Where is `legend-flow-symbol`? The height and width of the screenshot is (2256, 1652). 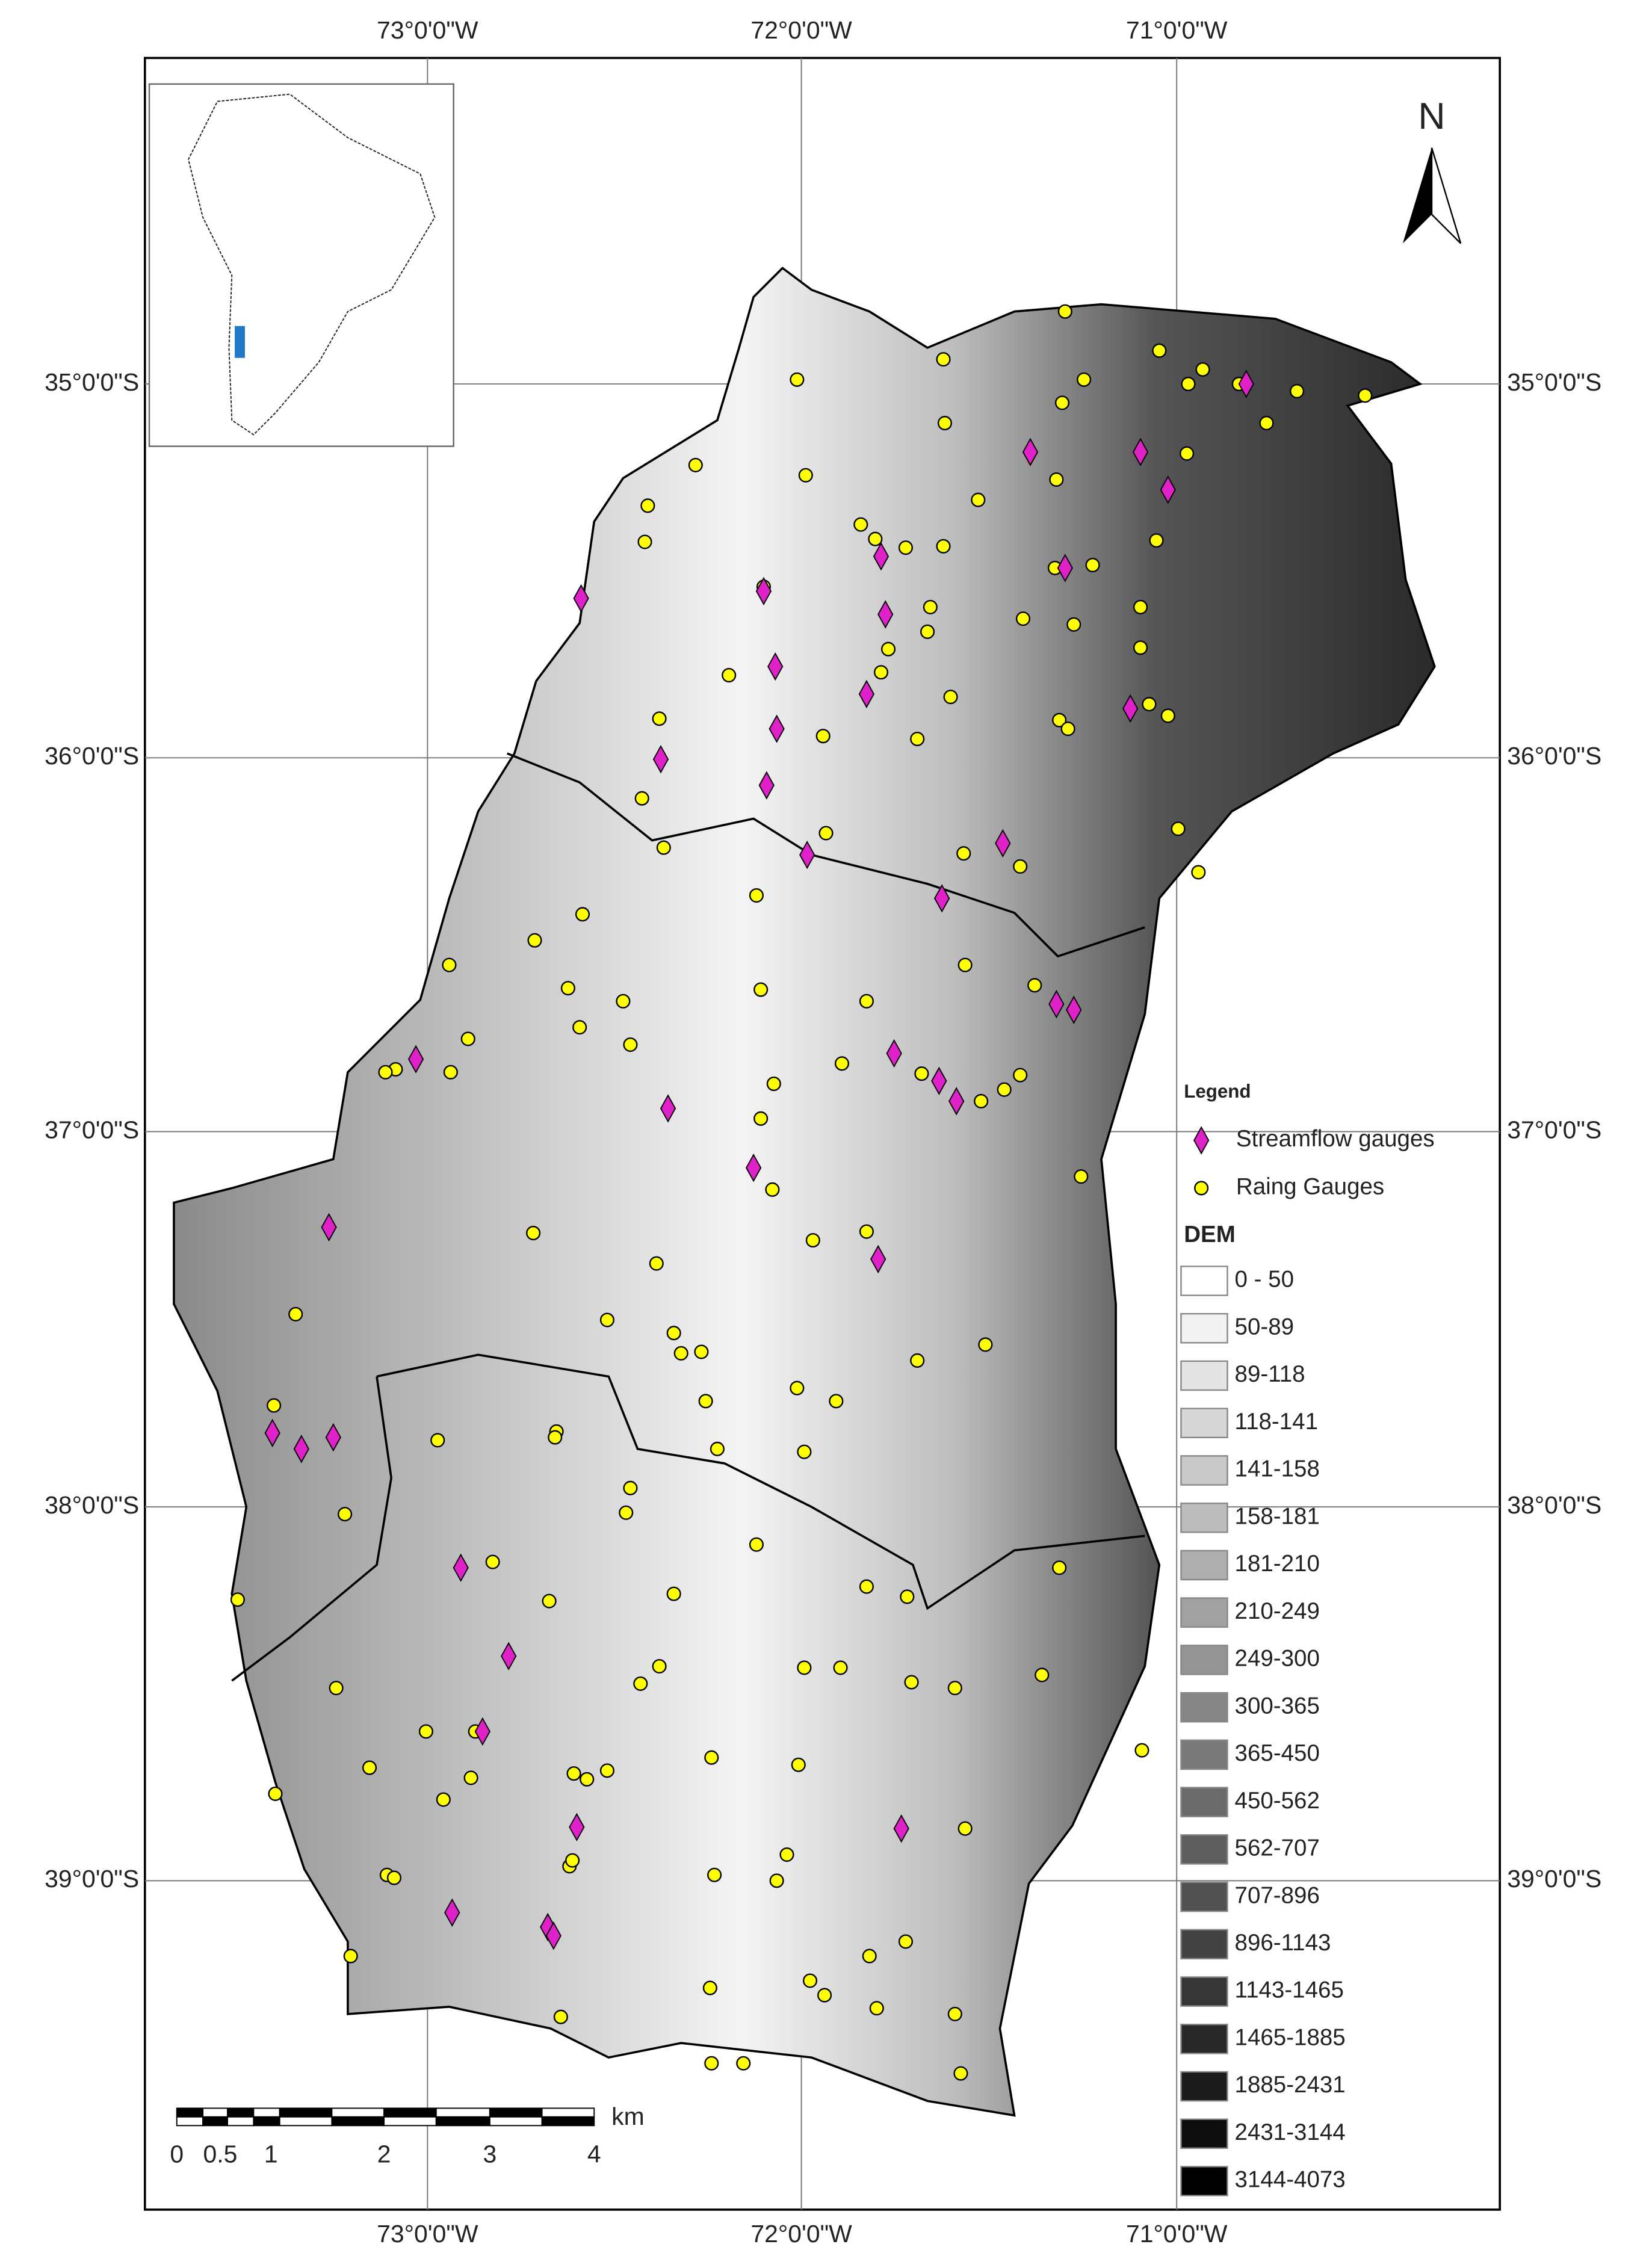
legend-flow-symbol is located at coordinates (1201, 1140).